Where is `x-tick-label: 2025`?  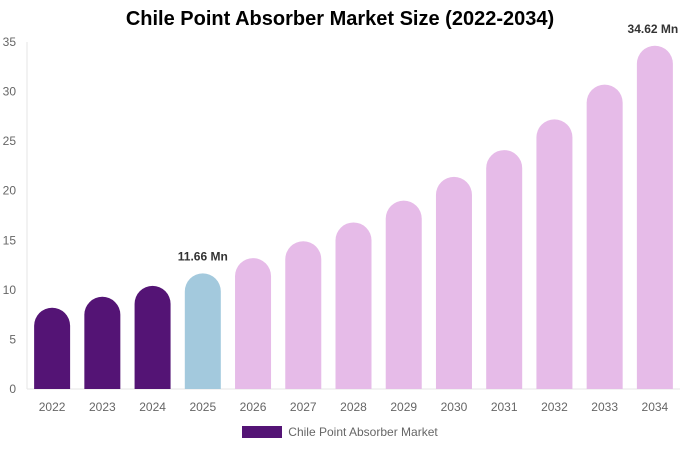 x-tick-label: 2025 is located at coordinates (202, 407).